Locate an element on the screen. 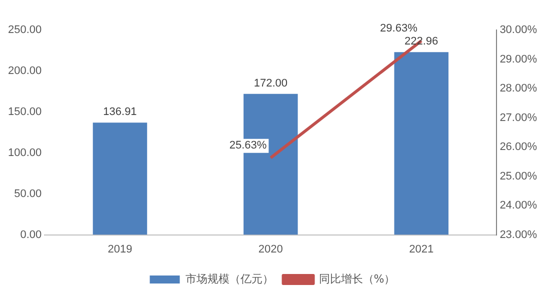  legend-label: 同比增长（%） is located at coordinates (357, 279).